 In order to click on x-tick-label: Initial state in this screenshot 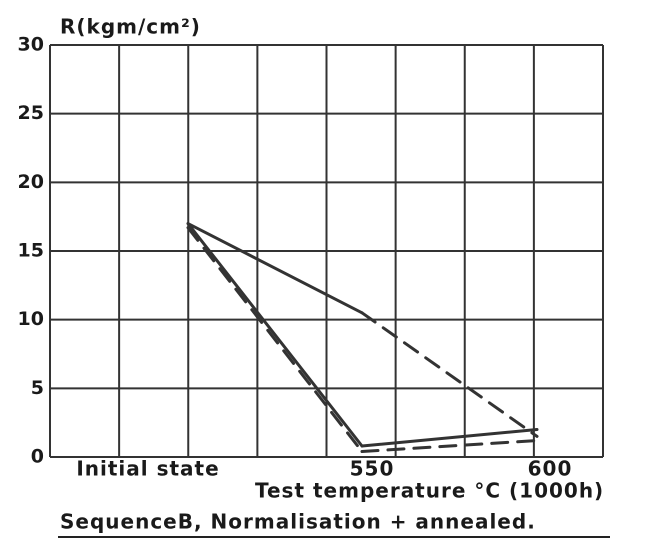, I will do `click(147, 469)`.